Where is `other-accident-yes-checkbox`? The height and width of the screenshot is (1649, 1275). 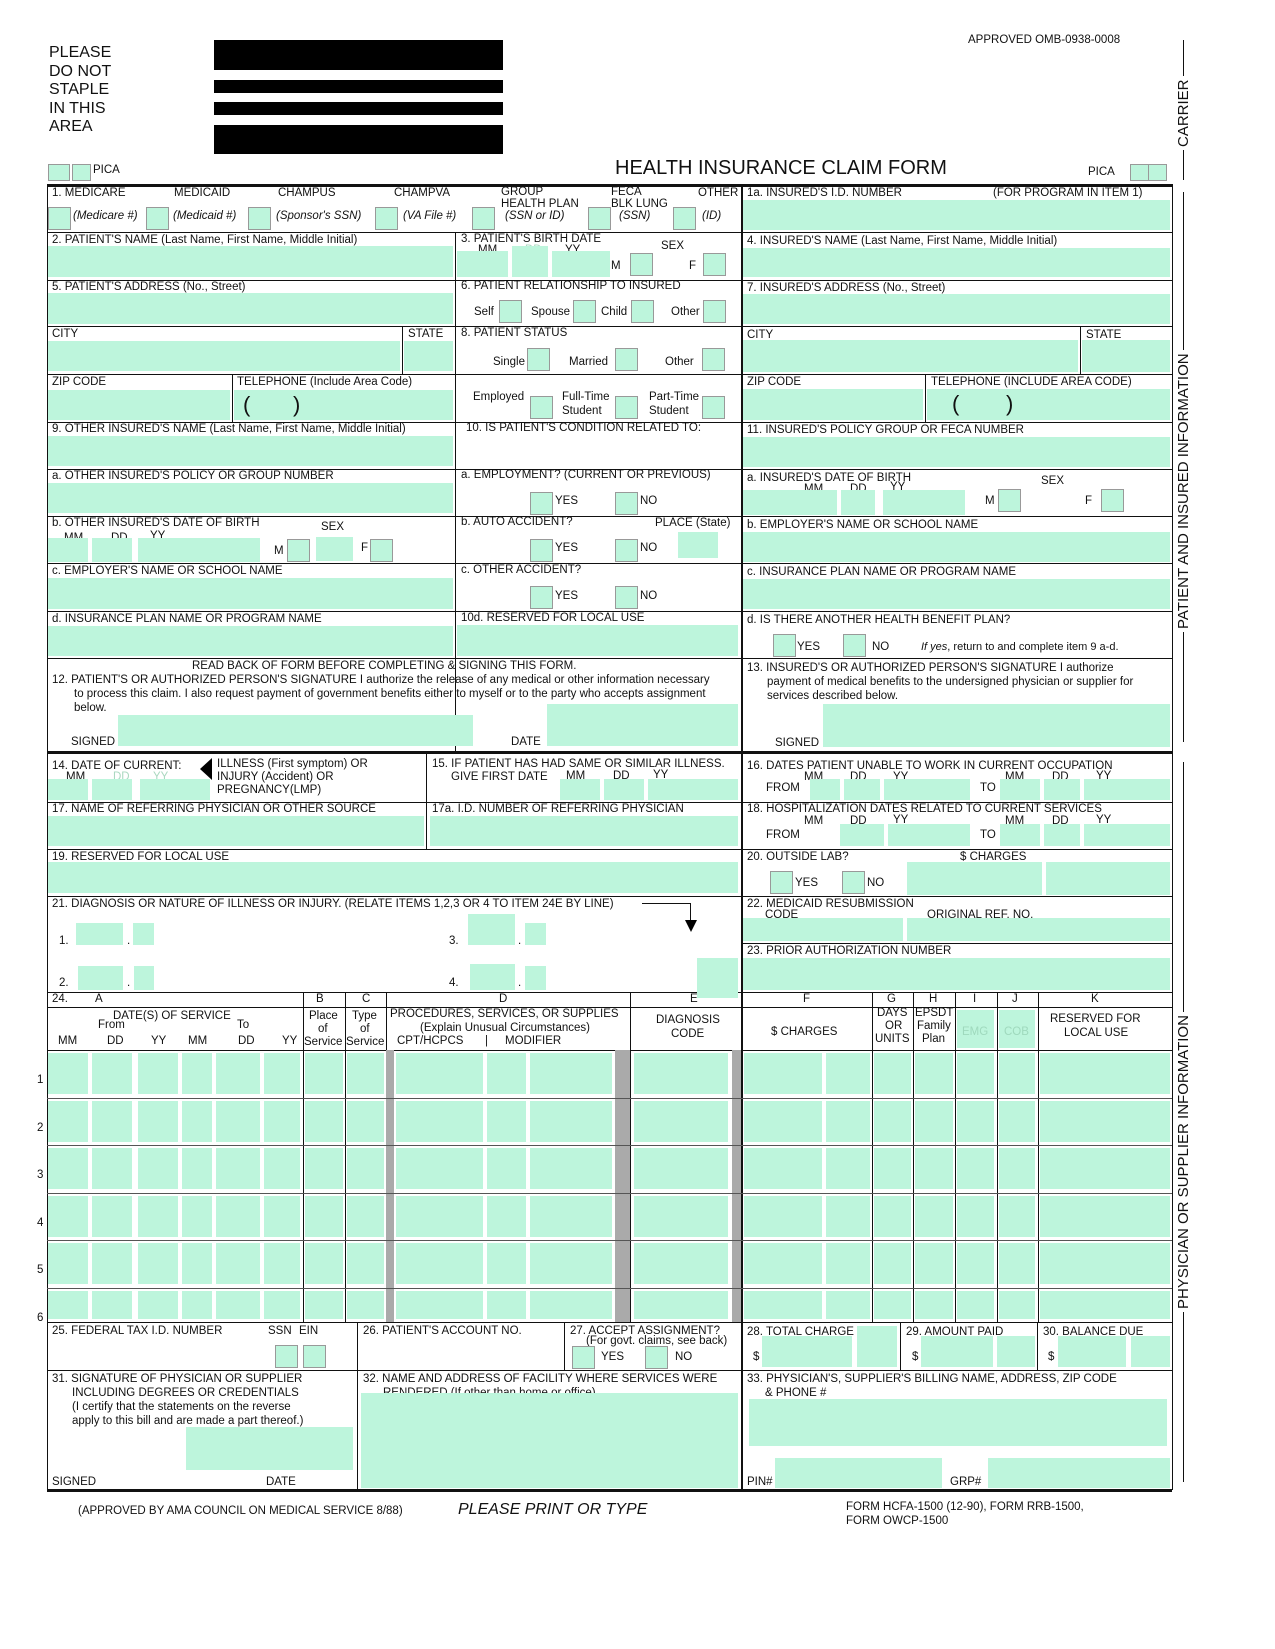
other-accident-yes-checkbox is located at coordinates (541, 597).